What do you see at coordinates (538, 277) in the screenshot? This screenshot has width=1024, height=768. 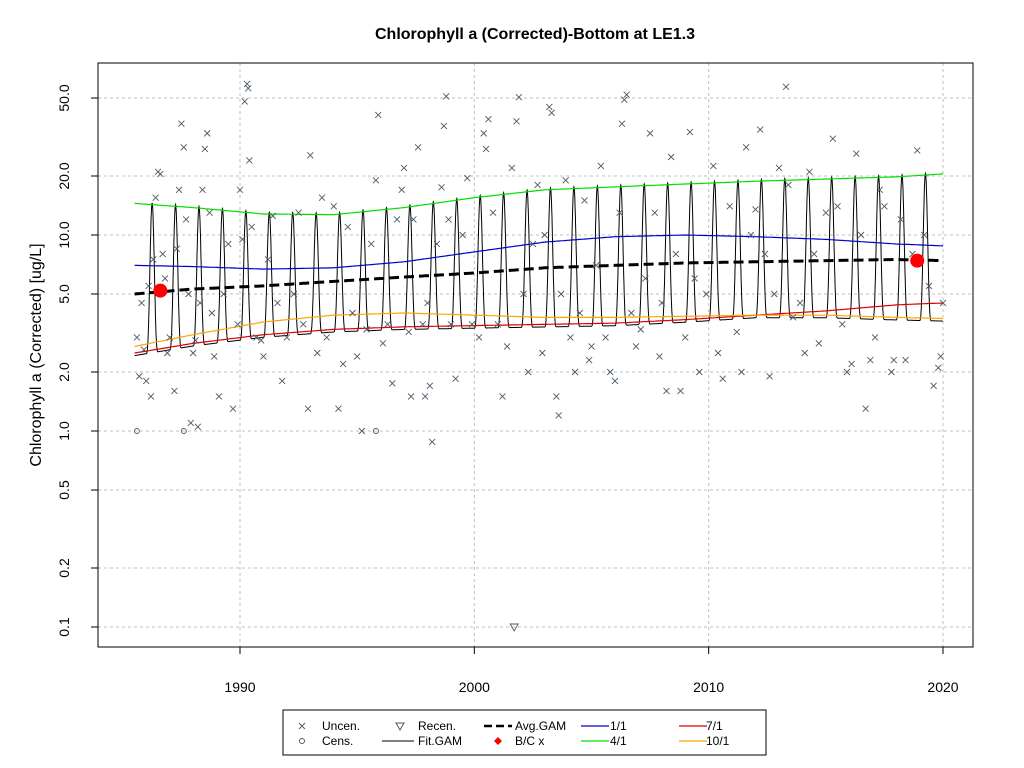 I see `avg-gam-line` at bounding box center [538, 277].